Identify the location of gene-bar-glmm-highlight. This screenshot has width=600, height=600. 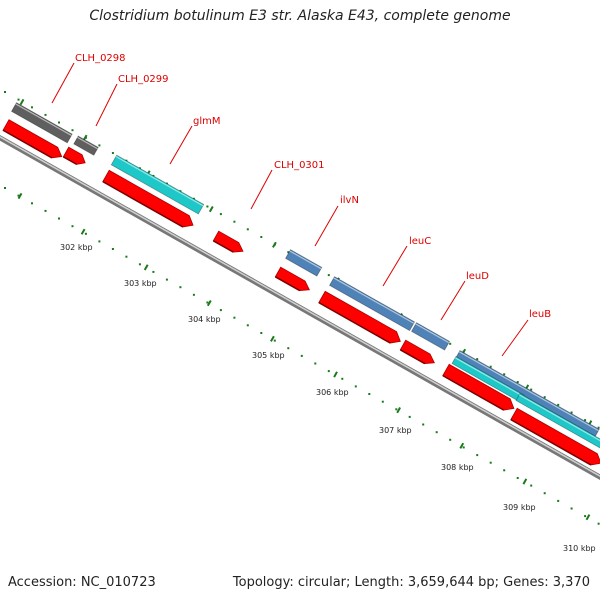
(159, 181).